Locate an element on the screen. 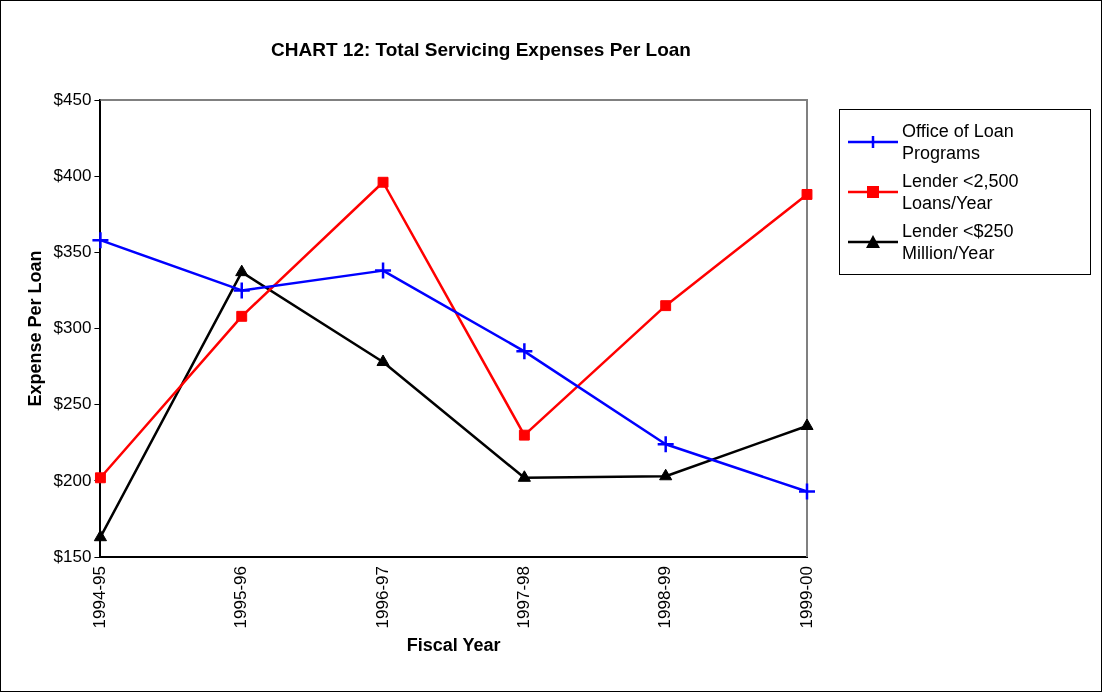 The width and height of the screenshot is (1102, 692). y-tick-label: $200 is located at coordinates (72, 480).